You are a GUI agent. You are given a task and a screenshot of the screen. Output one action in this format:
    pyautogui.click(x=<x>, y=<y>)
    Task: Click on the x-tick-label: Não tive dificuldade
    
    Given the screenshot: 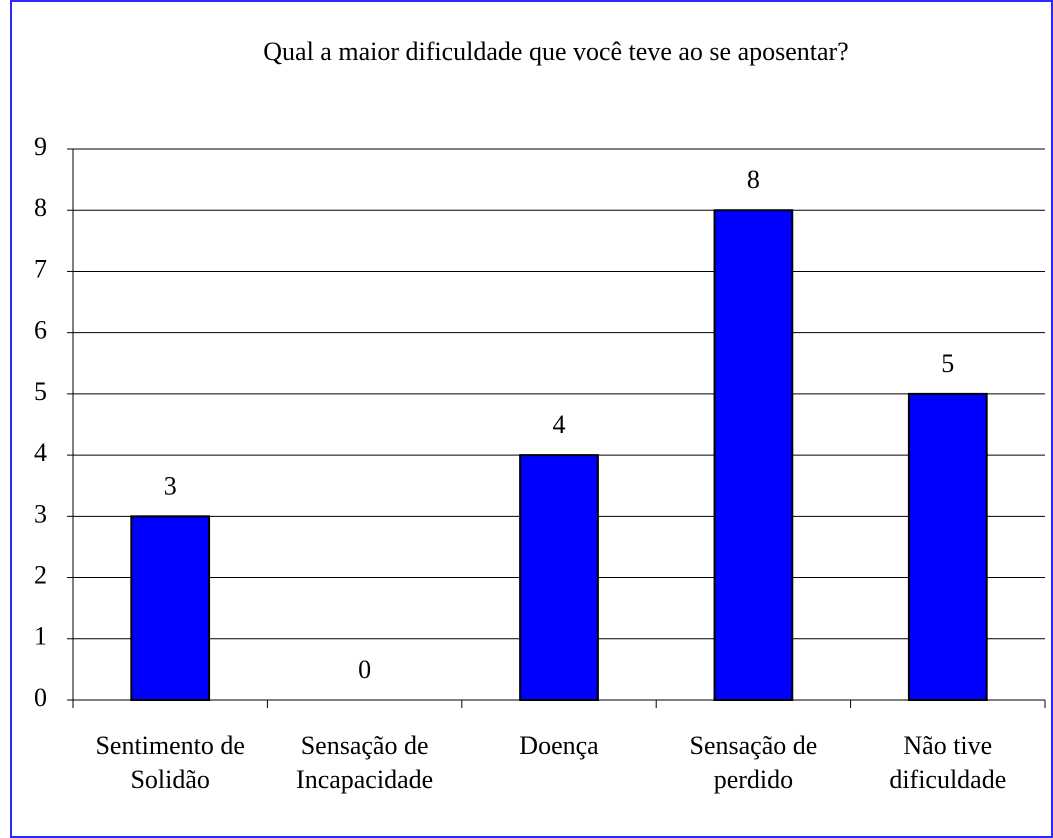 What is the action you would take?
    pyautogui.click(x=947, y=762)
    